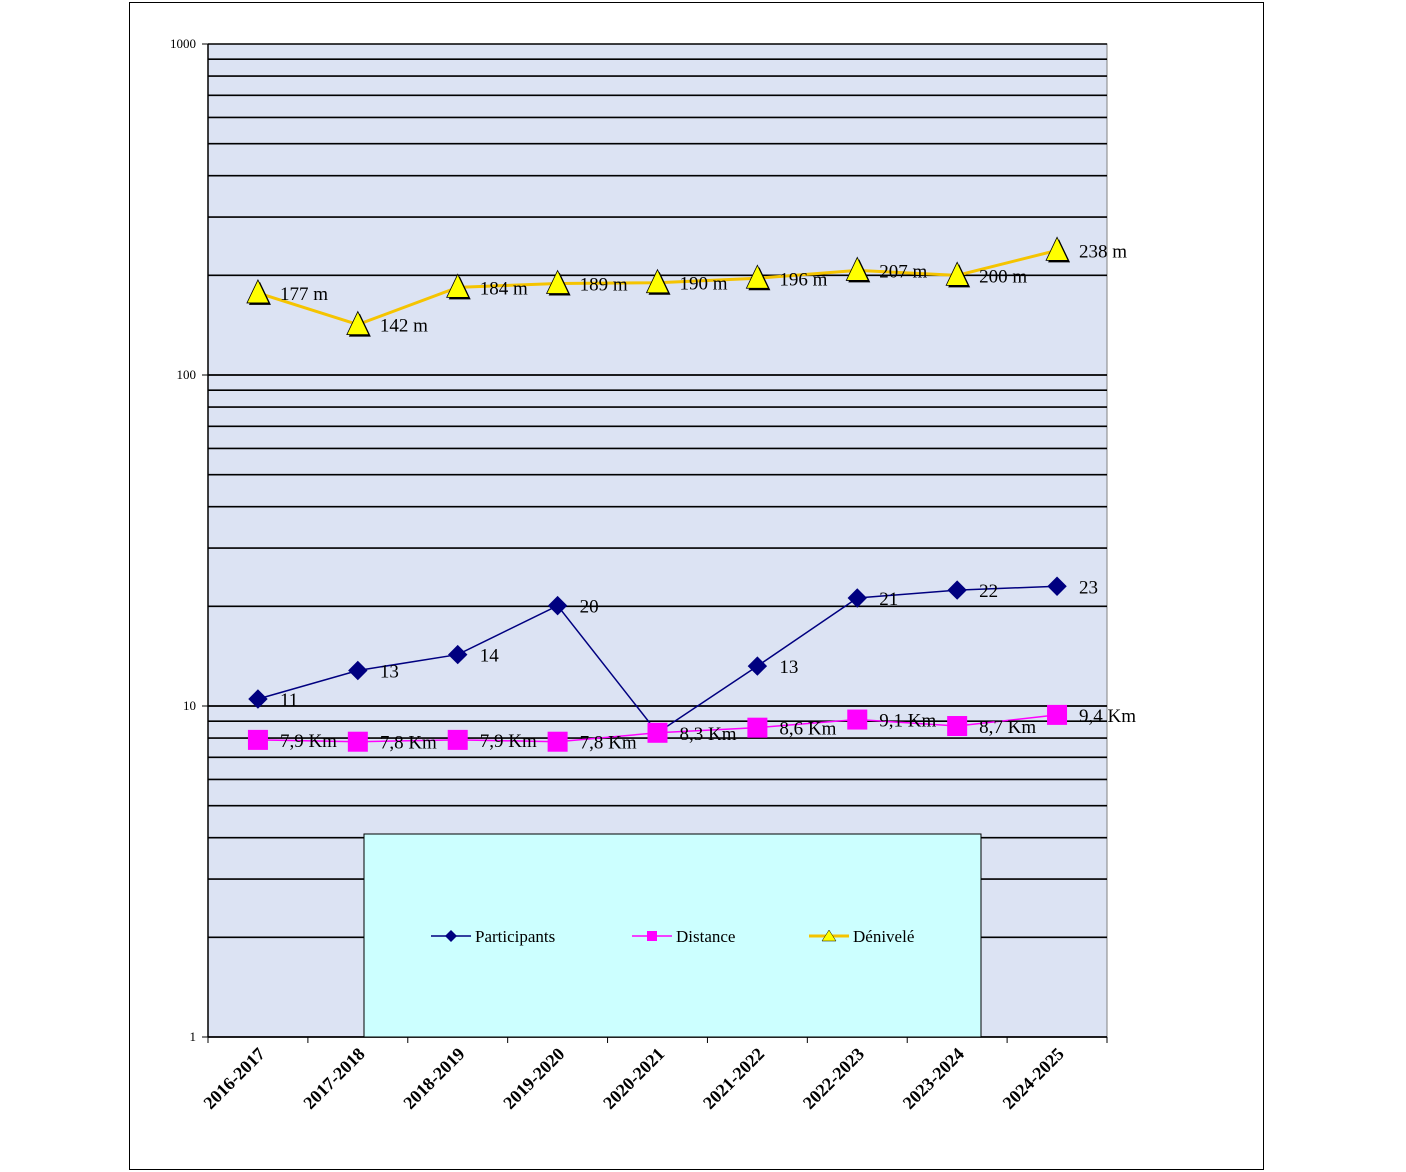 This screenshot has width=1406, height=1172. I want to click on x-tick-label: 2020-2021, so click(633, 1078).